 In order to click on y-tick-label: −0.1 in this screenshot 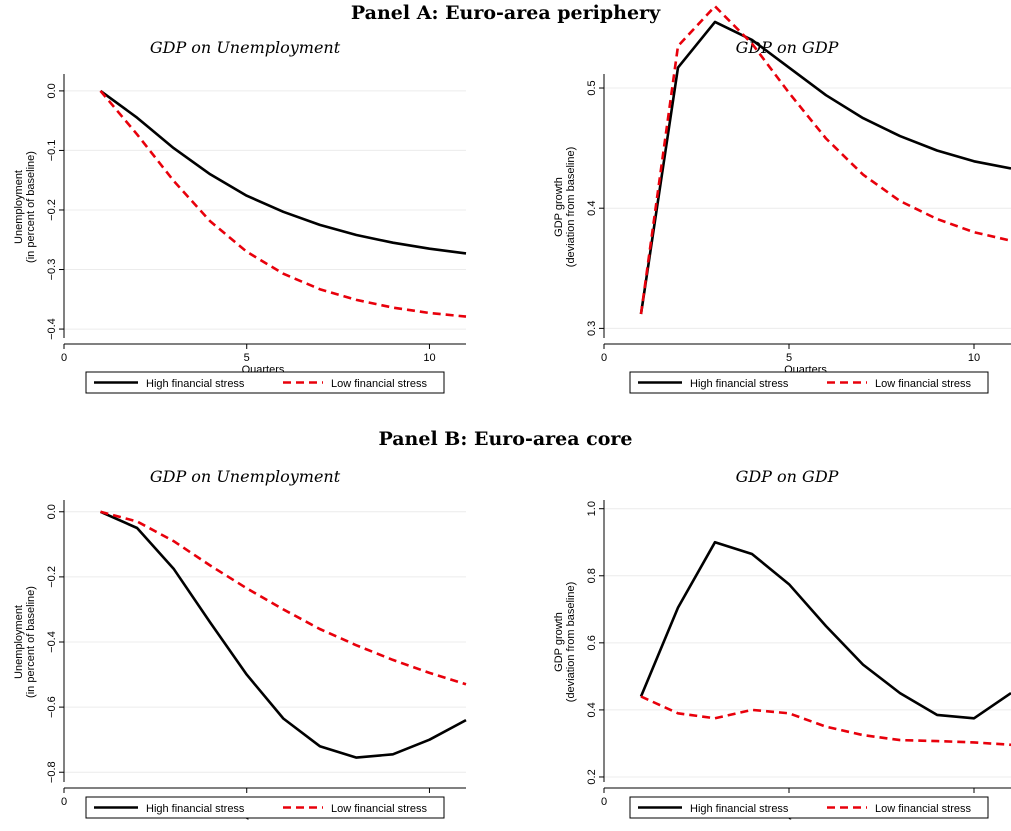, I will do `click(52, 151)`.